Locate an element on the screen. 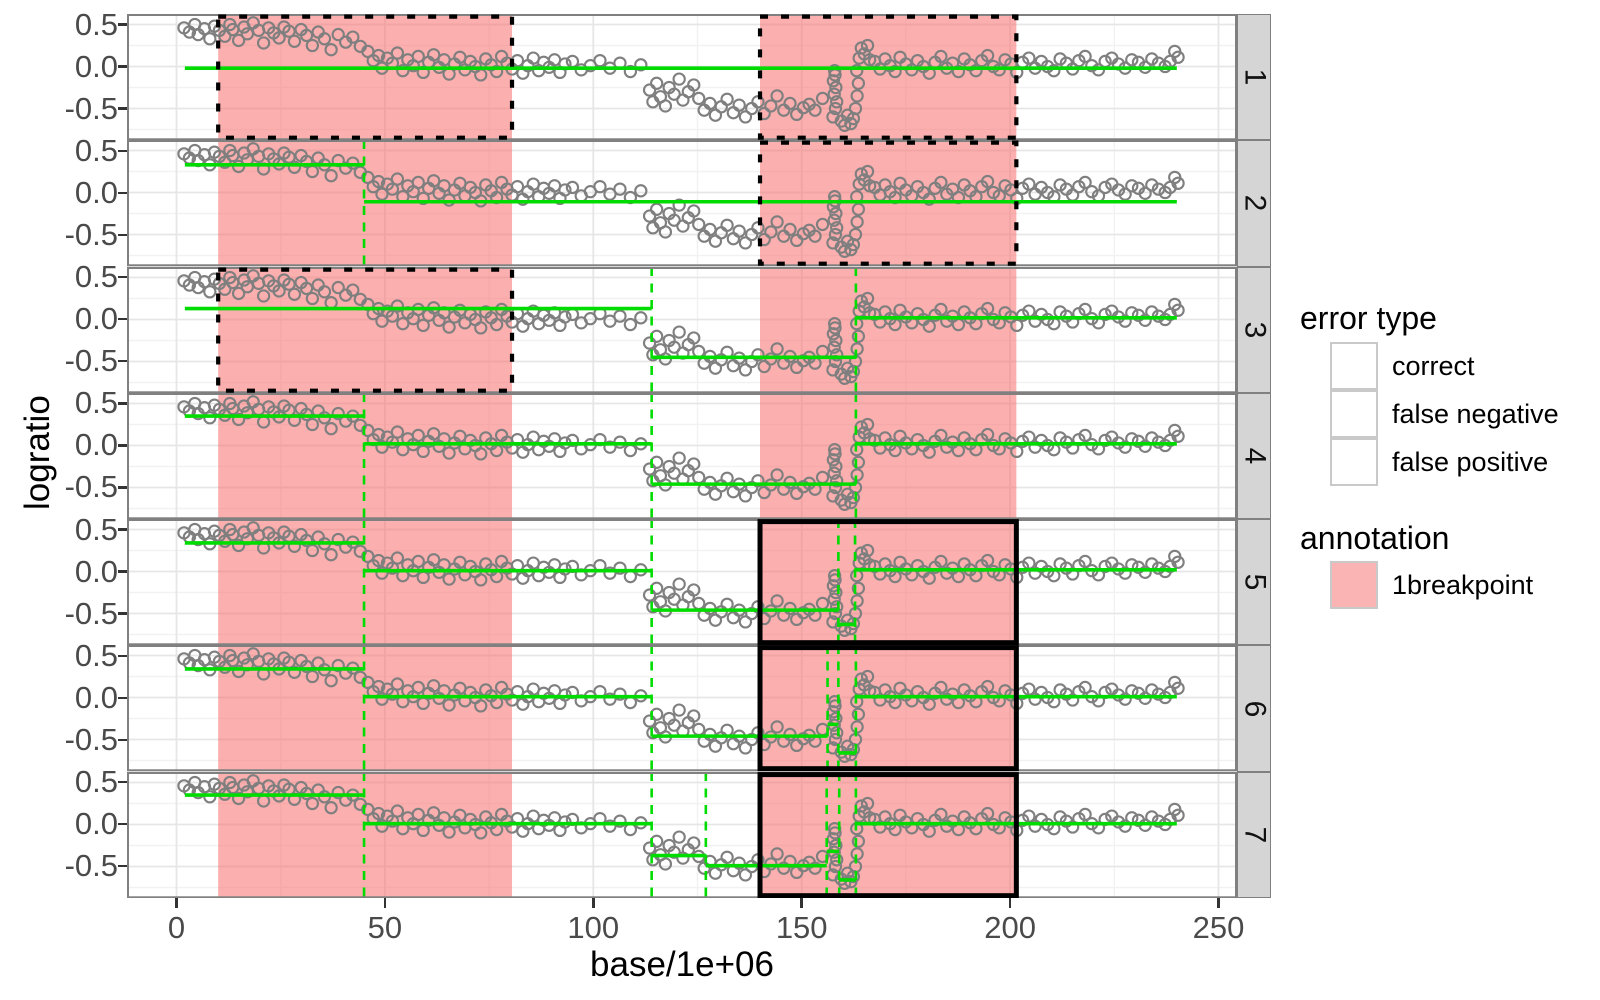 This screenshot has height=1000, width=1600. legend-key-false-negative is located at coordinates (1354, 414).